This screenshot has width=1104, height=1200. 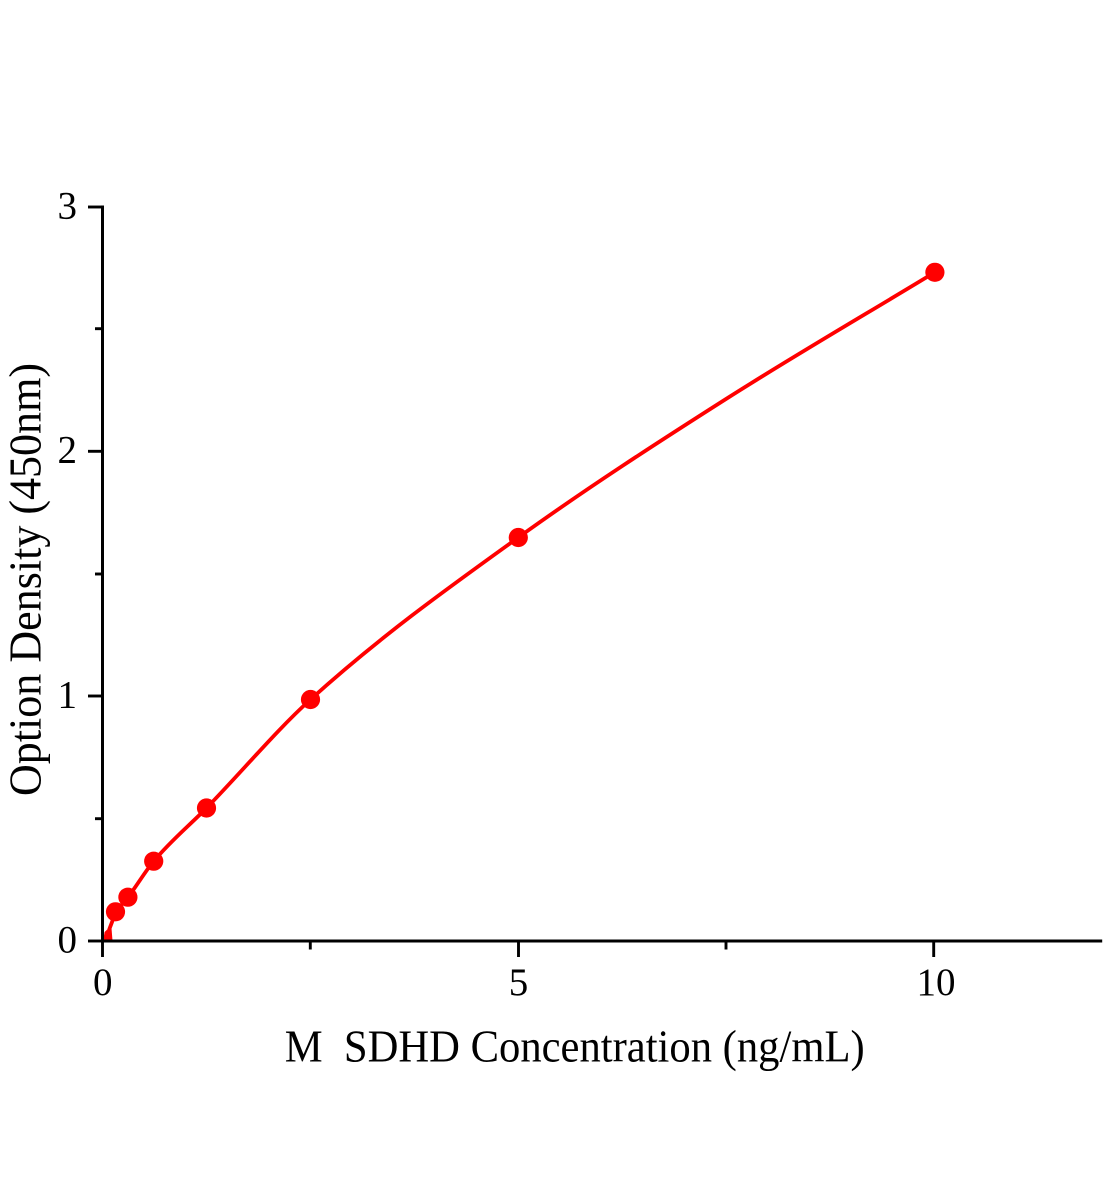 I want to click on svg-text: Option Density (450nm), so click(x=25, y=579).